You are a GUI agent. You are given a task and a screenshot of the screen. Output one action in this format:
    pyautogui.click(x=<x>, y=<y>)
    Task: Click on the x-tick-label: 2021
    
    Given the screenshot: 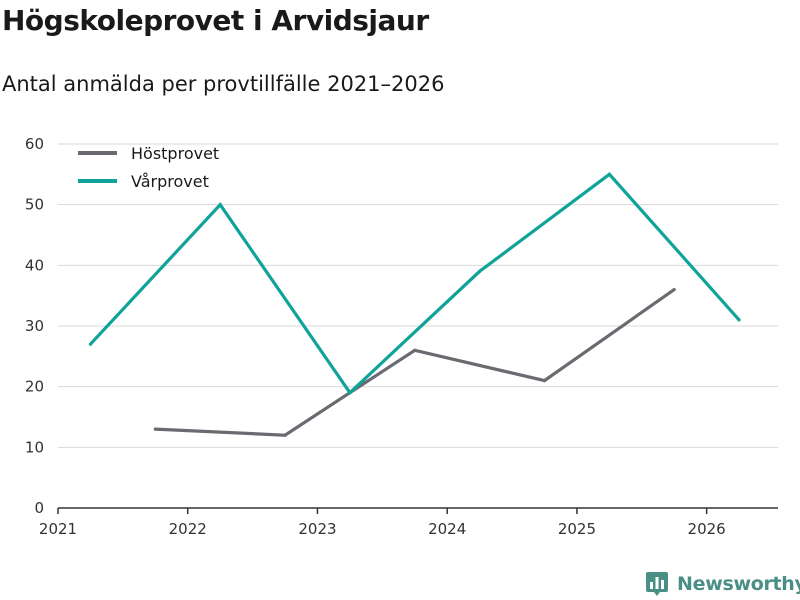 What is the action you would take?
    pyautogui.click(x=58, y=529)
    